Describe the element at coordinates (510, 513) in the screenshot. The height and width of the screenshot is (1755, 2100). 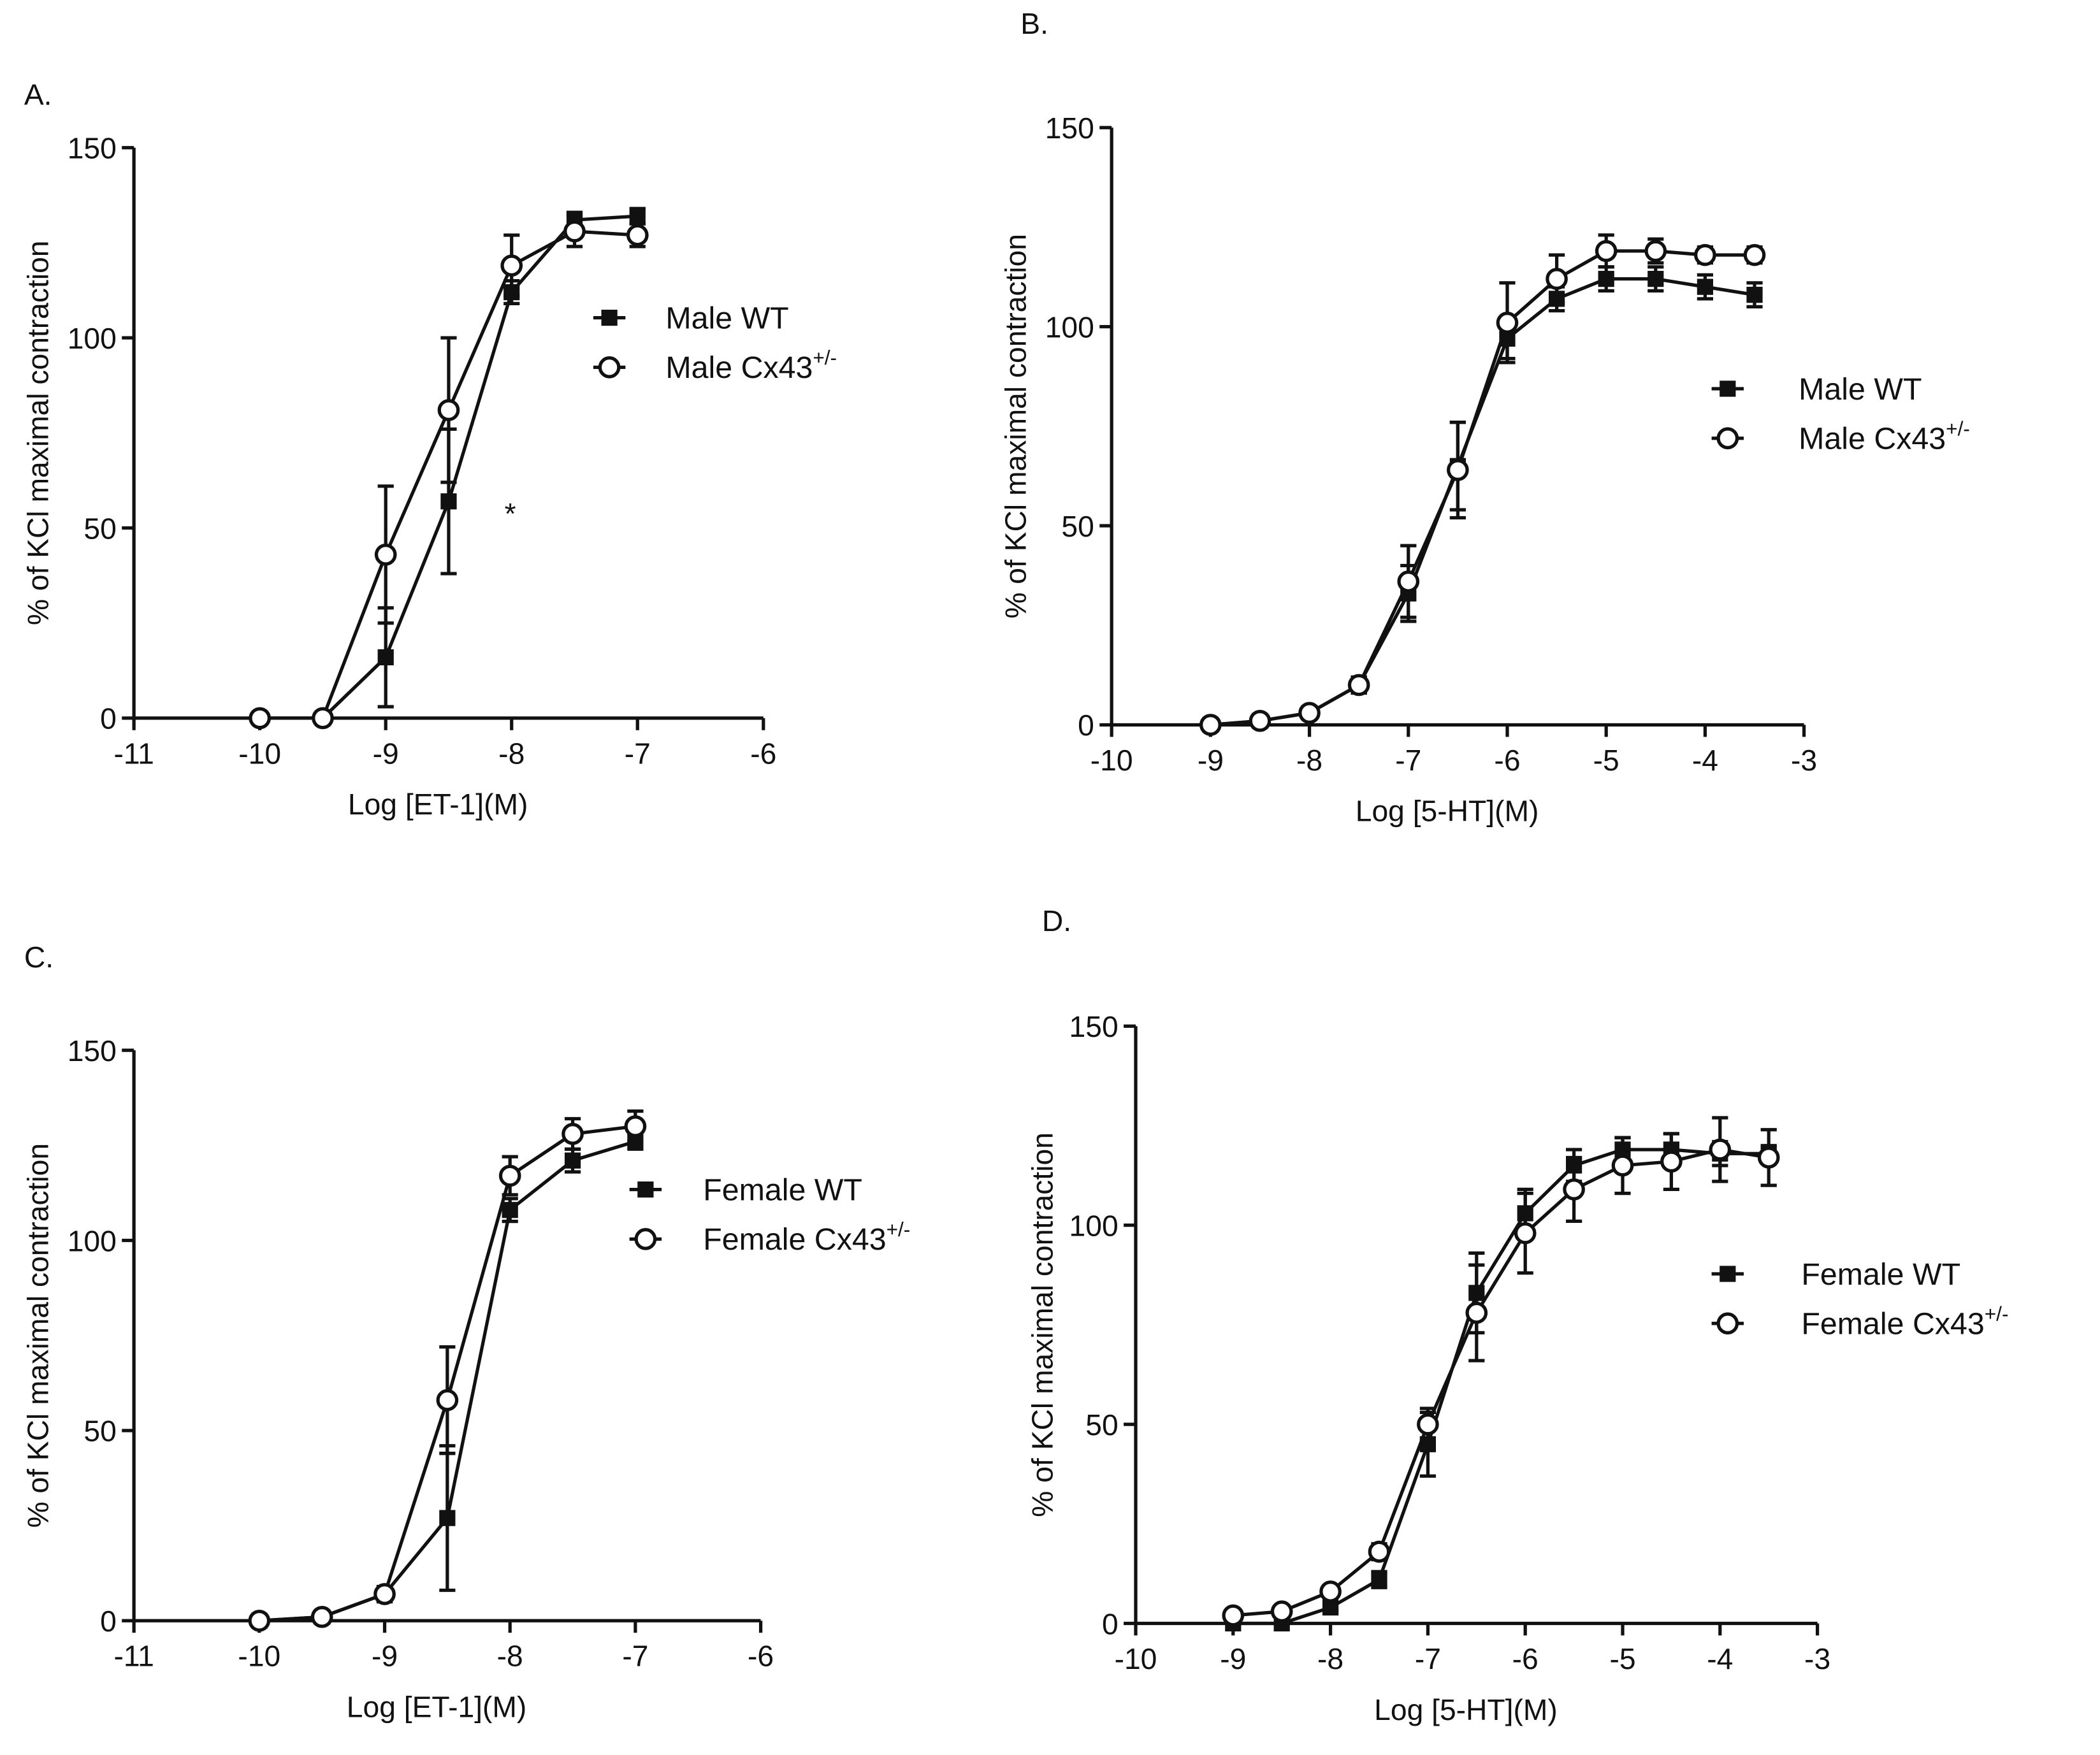
I see `significance-annotation: *` at that location.